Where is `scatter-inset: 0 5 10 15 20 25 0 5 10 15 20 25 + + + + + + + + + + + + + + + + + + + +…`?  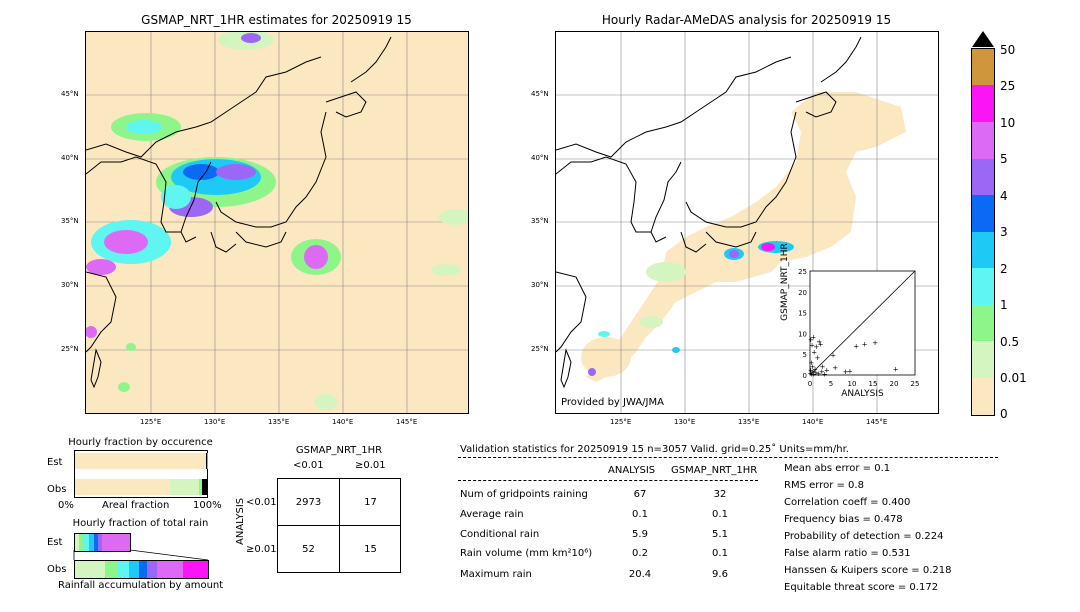
scatter-inset: 0 5 10 15 20 25 0 5 10 15 20 25 + + + + + + + + + + + + + + + + + + + +… is located at coordinates (855, 322).